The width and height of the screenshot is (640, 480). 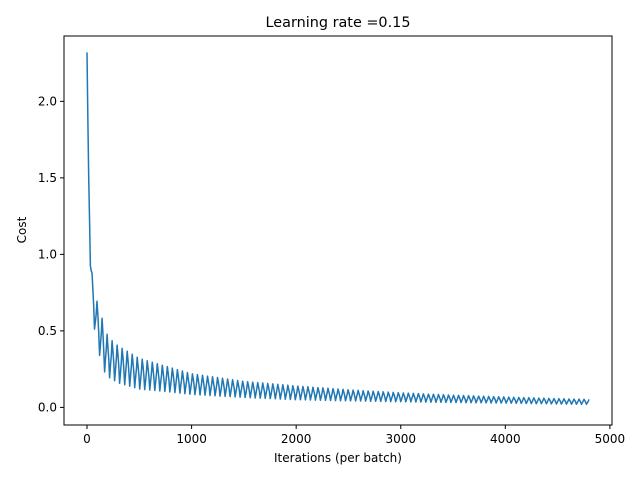 What do you see at coordinates (610, 439) in the screenshot?
I see `x-tick-label: 5000` at bounding box center [610, 439].